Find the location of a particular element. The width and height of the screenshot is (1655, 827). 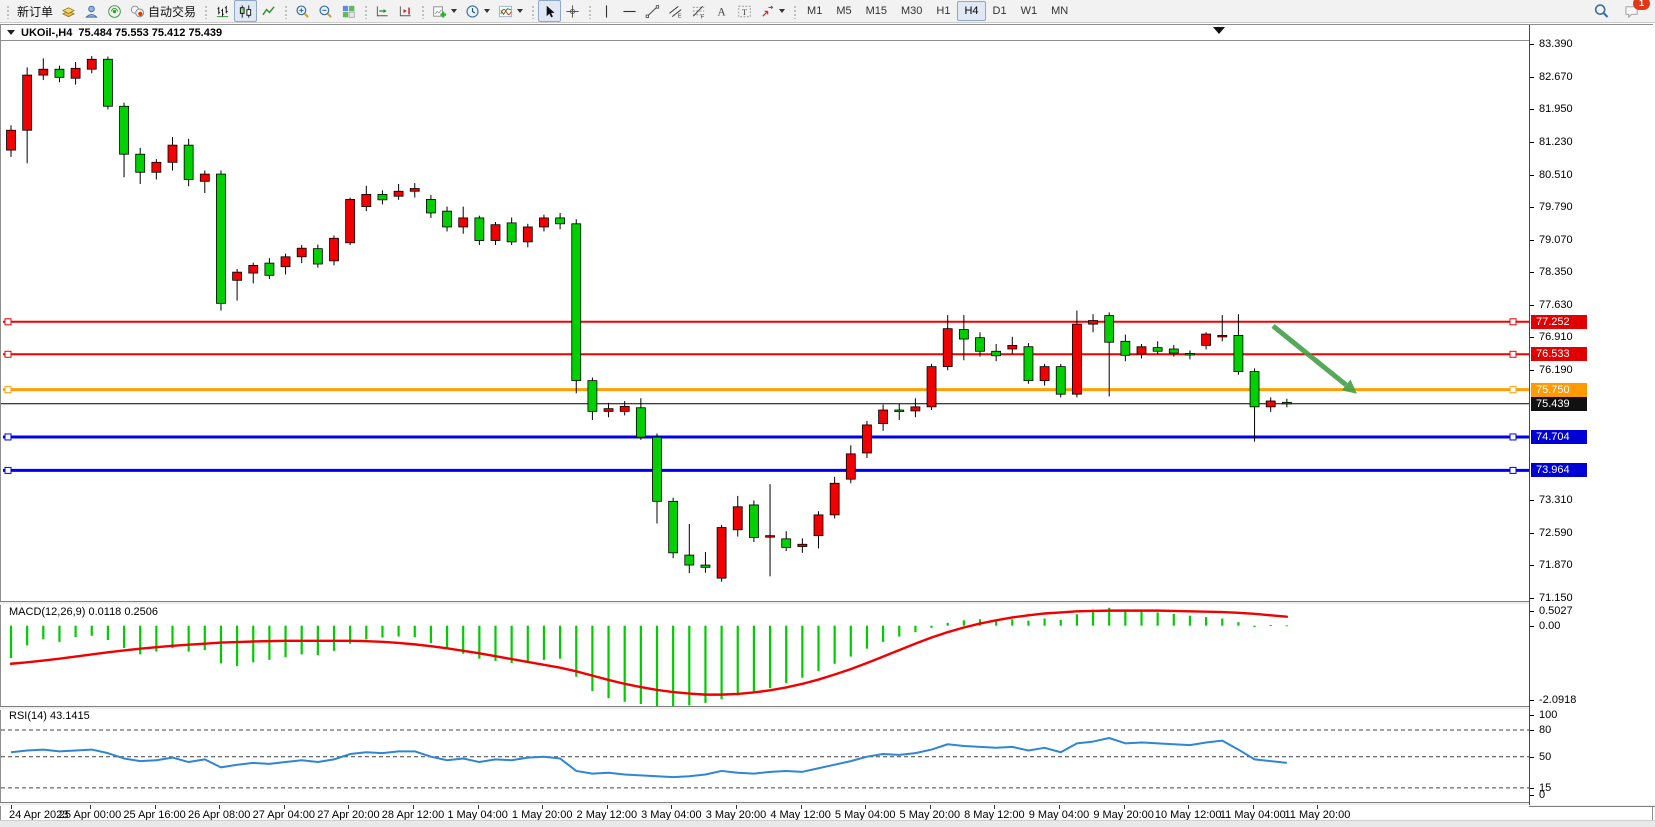

time-axis-label: 26 Apr 08:00 is located at coordinates (219, 815).